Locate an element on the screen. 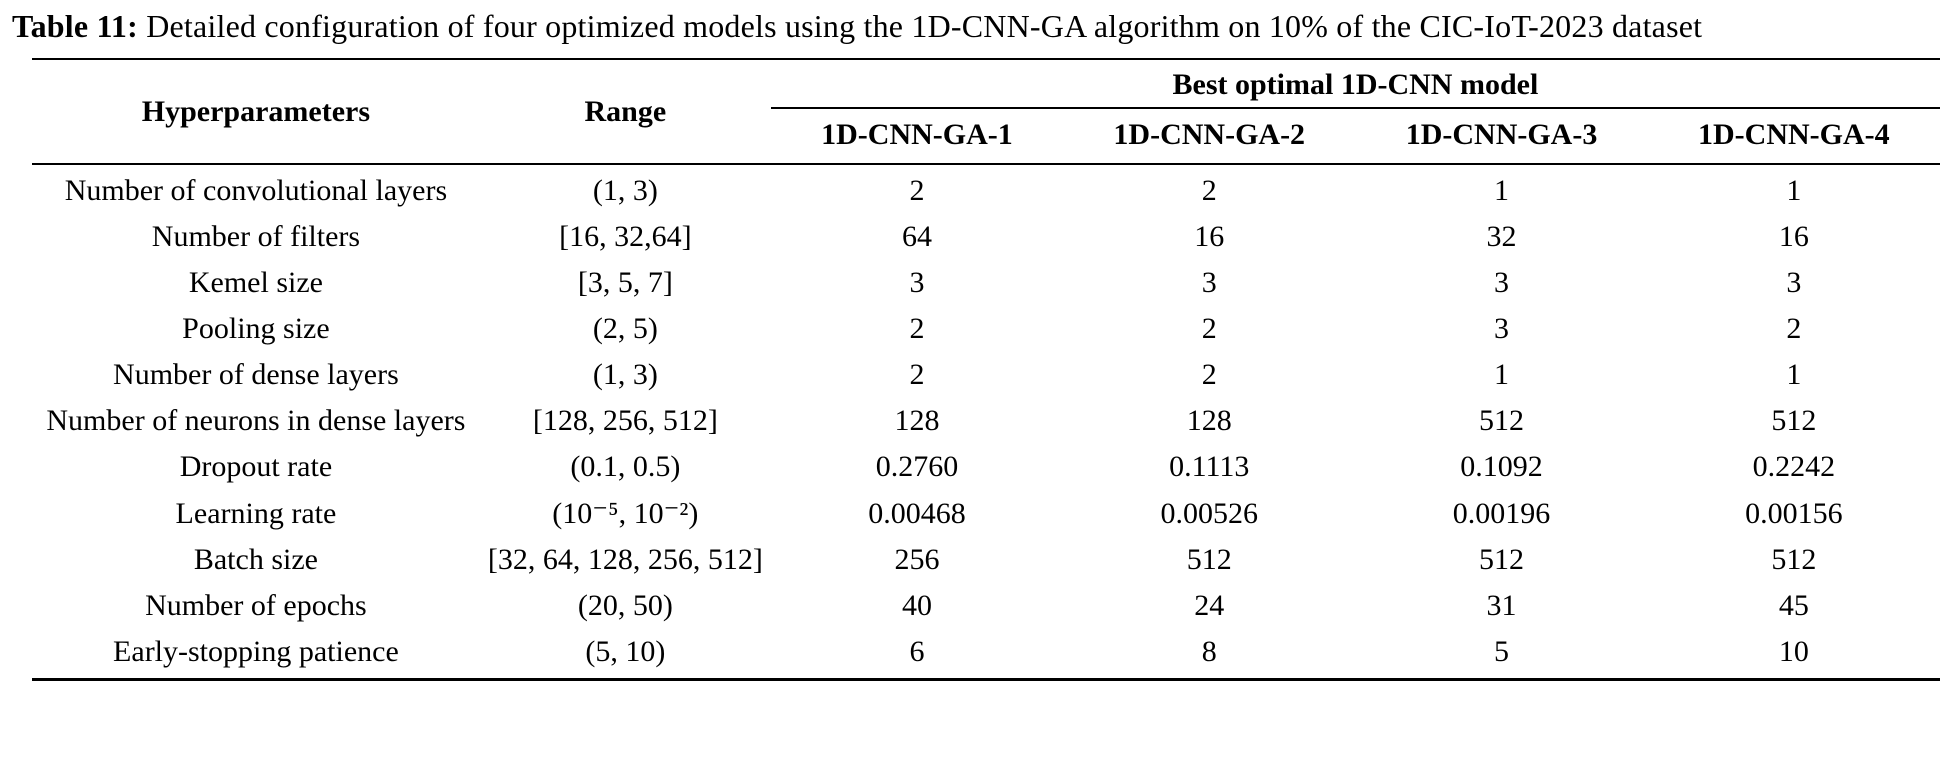  value-cell: 10 is located at coordinates (1793, 651).